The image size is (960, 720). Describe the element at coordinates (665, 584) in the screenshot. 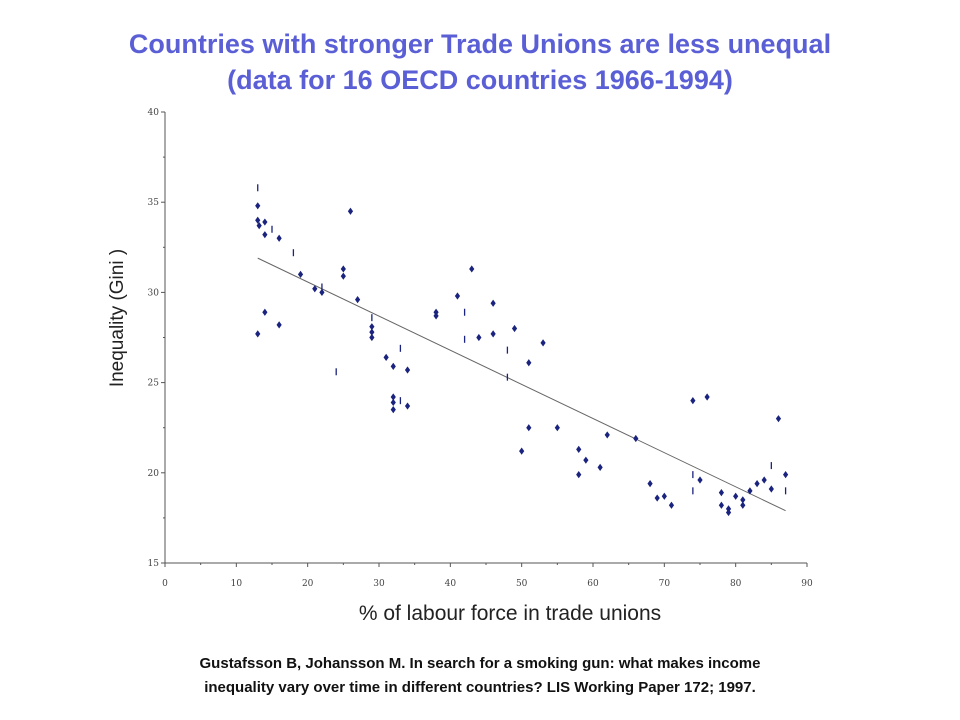

I see `x-tick-label: 70` at that location.